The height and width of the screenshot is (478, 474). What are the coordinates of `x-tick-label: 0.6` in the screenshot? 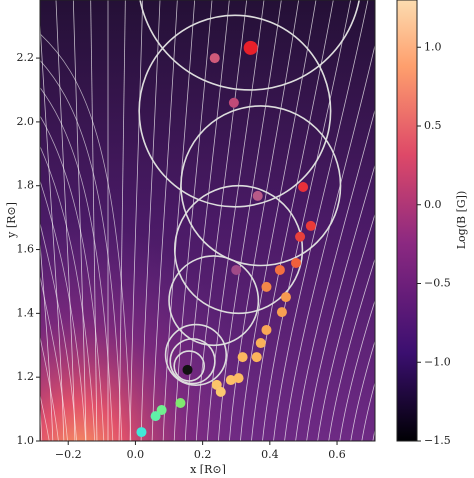 It's located at (337, 454).